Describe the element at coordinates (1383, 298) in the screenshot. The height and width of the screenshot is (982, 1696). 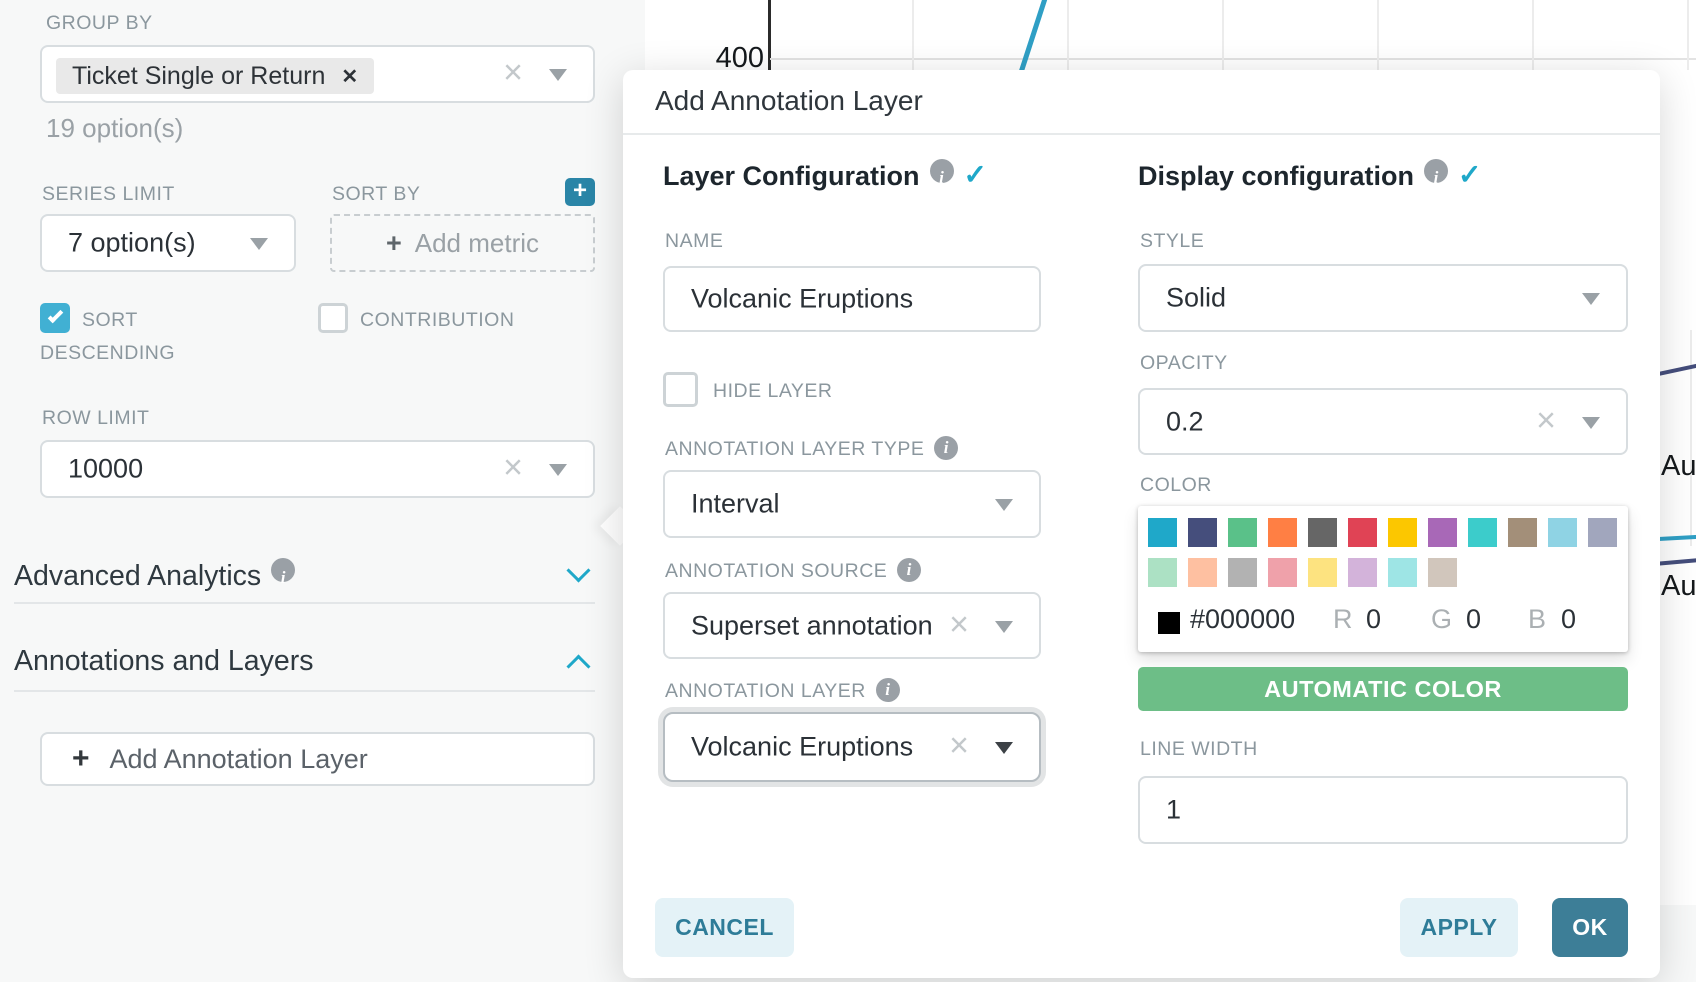
I see `style-select: Solid` at that location.